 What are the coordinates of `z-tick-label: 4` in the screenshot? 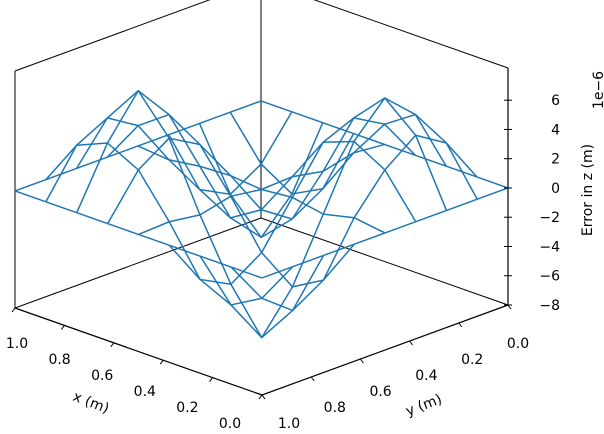 It's located at (555, 130).